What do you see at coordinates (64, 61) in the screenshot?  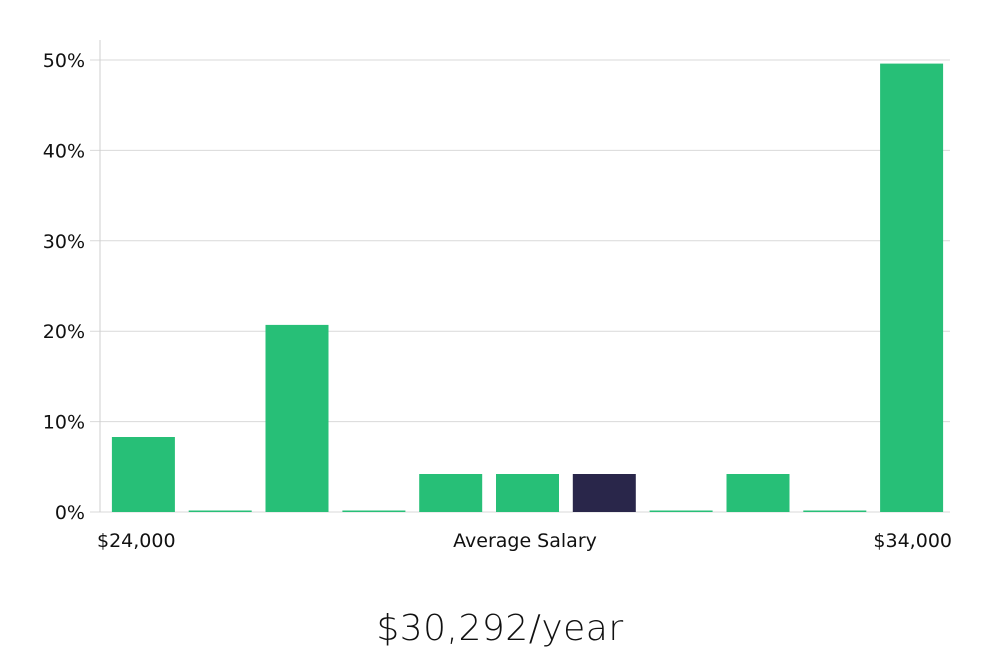 I see `y-tick-label: 50%` at bounding box center [64, 61].